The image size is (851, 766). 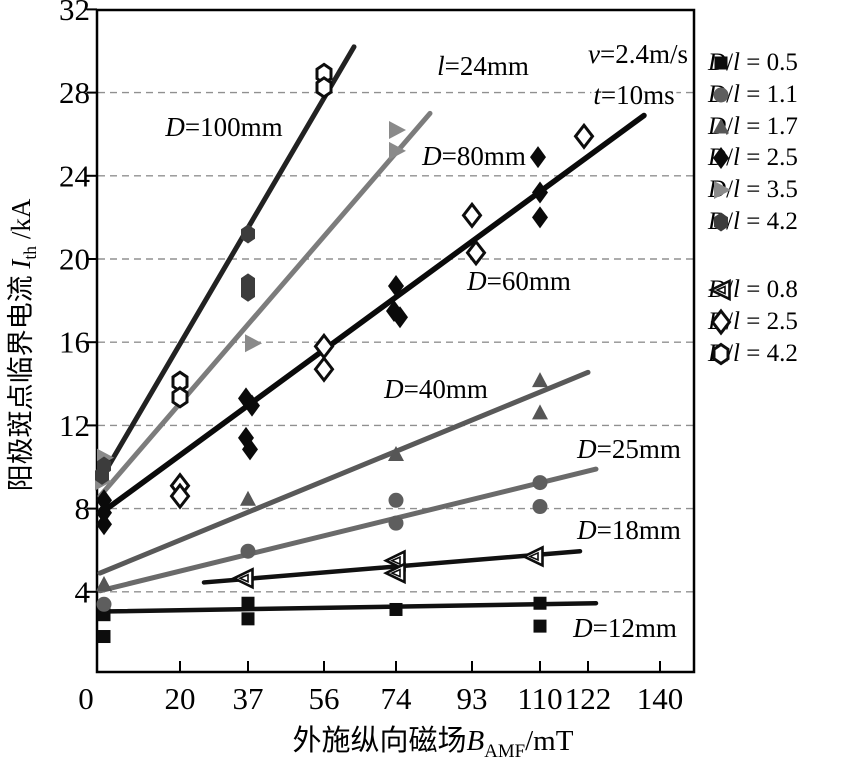 I want to click on y-tick-label-24: 24, so click(x=75, y=175).